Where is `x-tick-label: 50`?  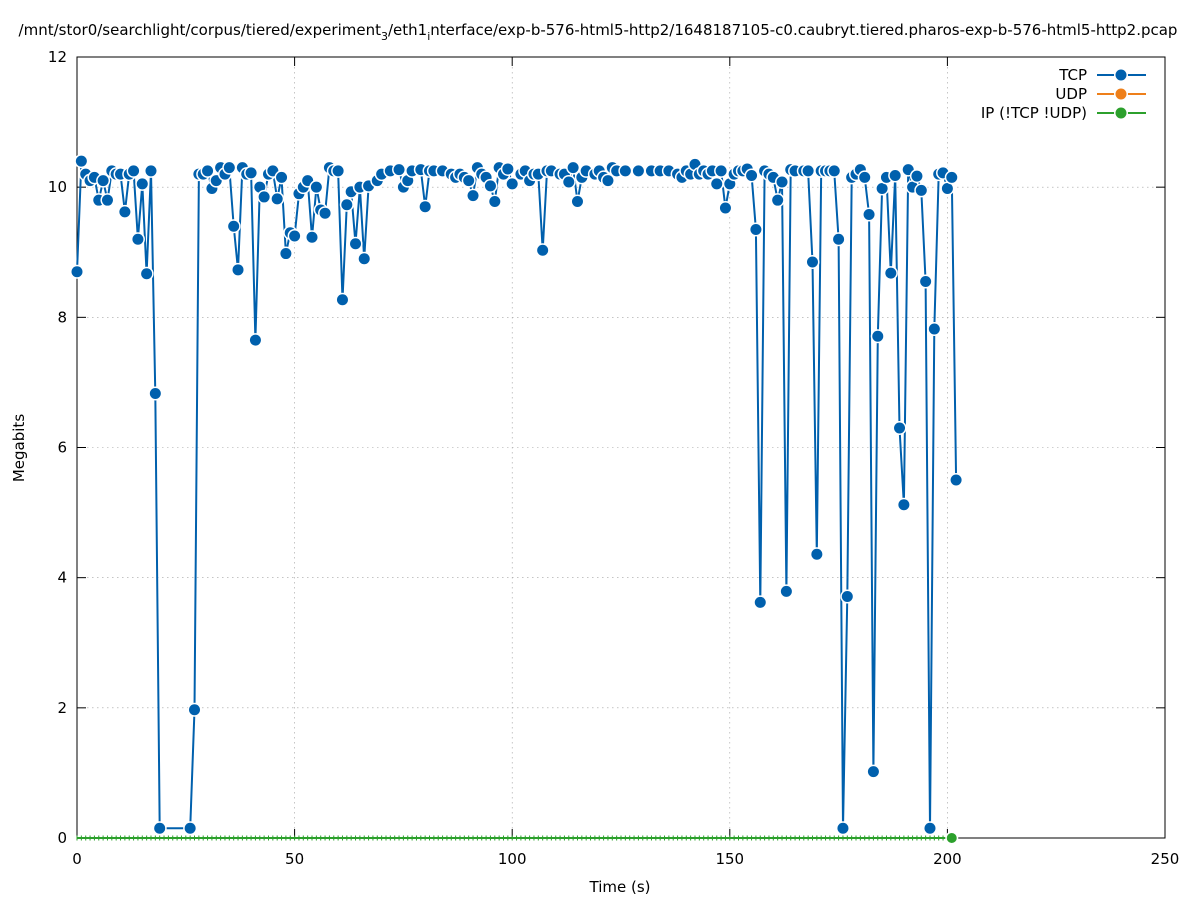
x-tick-label: 50 is located at coordinates (294, 859).